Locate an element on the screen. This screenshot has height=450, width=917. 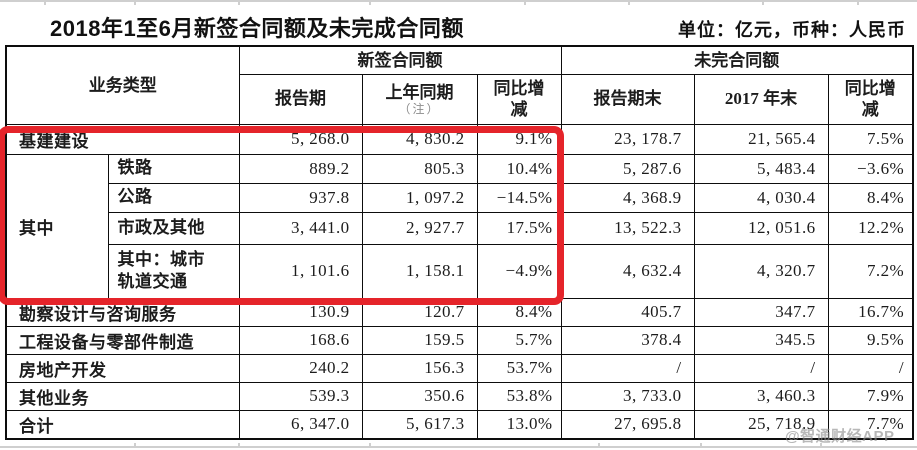
cell-uncompleted-report: 405.7 is located at coordinates (627, 312).